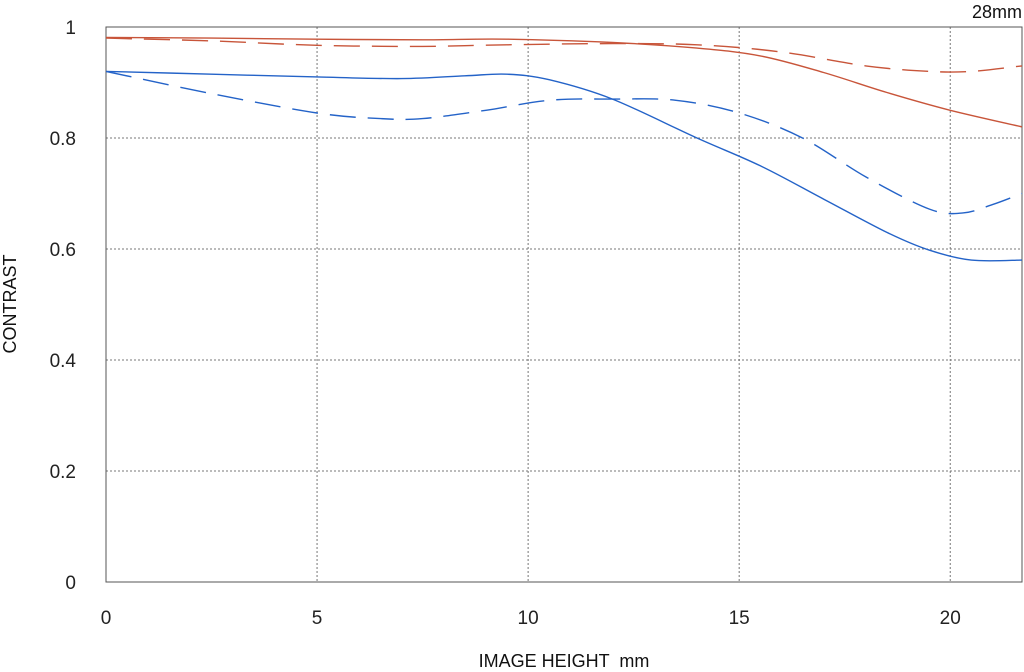  What do you see at coordinates (63, 361) in the screenshot?
I see `y-tick-label: 0.4` at bounding box center [63, 361].